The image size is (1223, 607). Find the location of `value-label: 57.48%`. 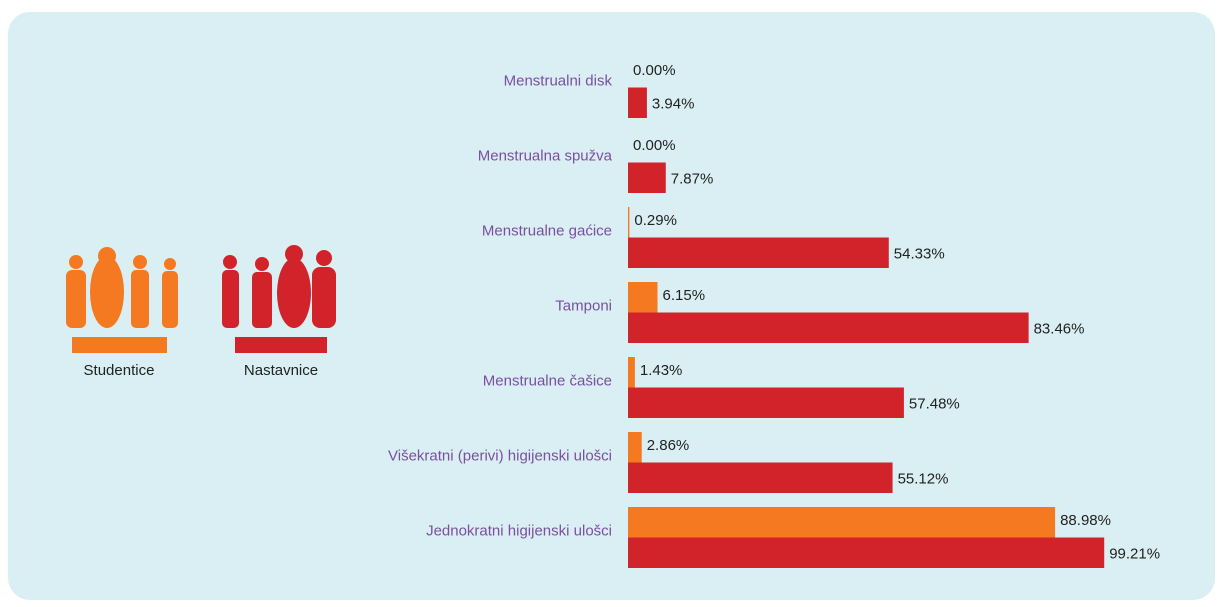

value-label: 57.48% is located at coordinates (934, 404).